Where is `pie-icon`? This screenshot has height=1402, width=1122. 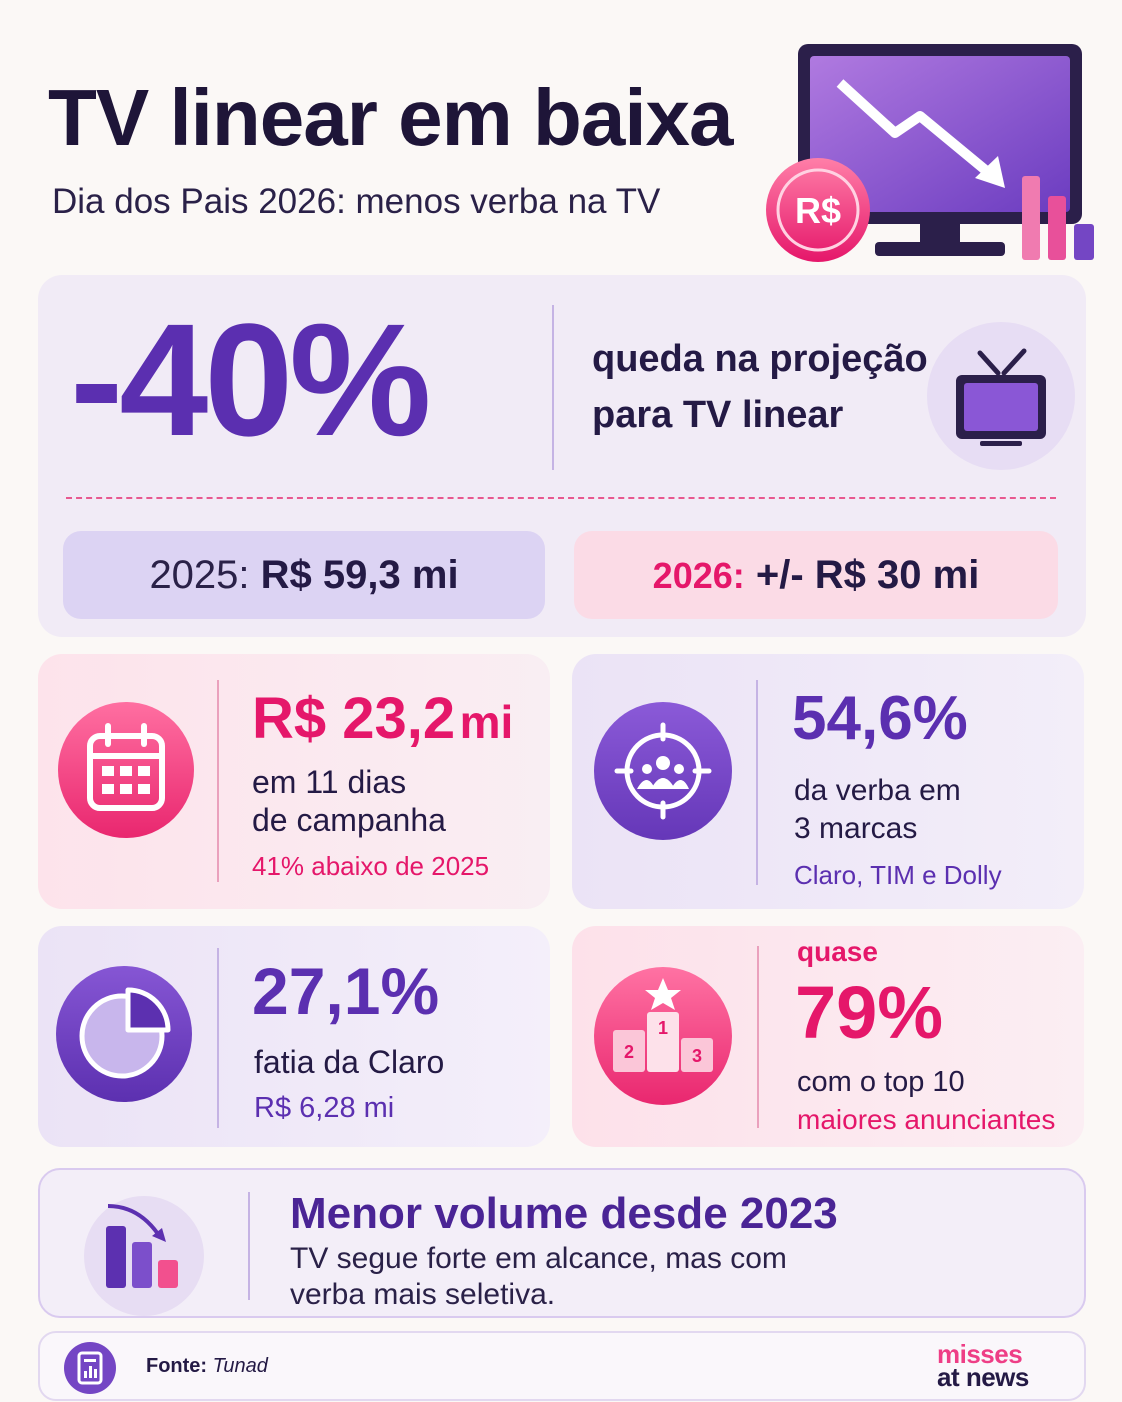
pie-icon is located at coordinates (125, 1033).